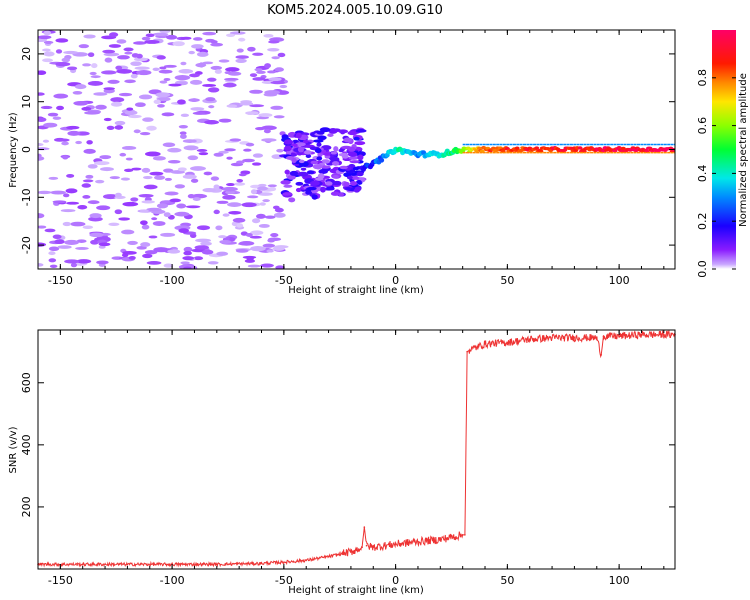 Image resolution: width=750 pixels, height=600 pixels. Describe the element at coordinates (743, 150) in the screenshot. I see `colorbar-label: Normalized spectral amplitude` at that location.